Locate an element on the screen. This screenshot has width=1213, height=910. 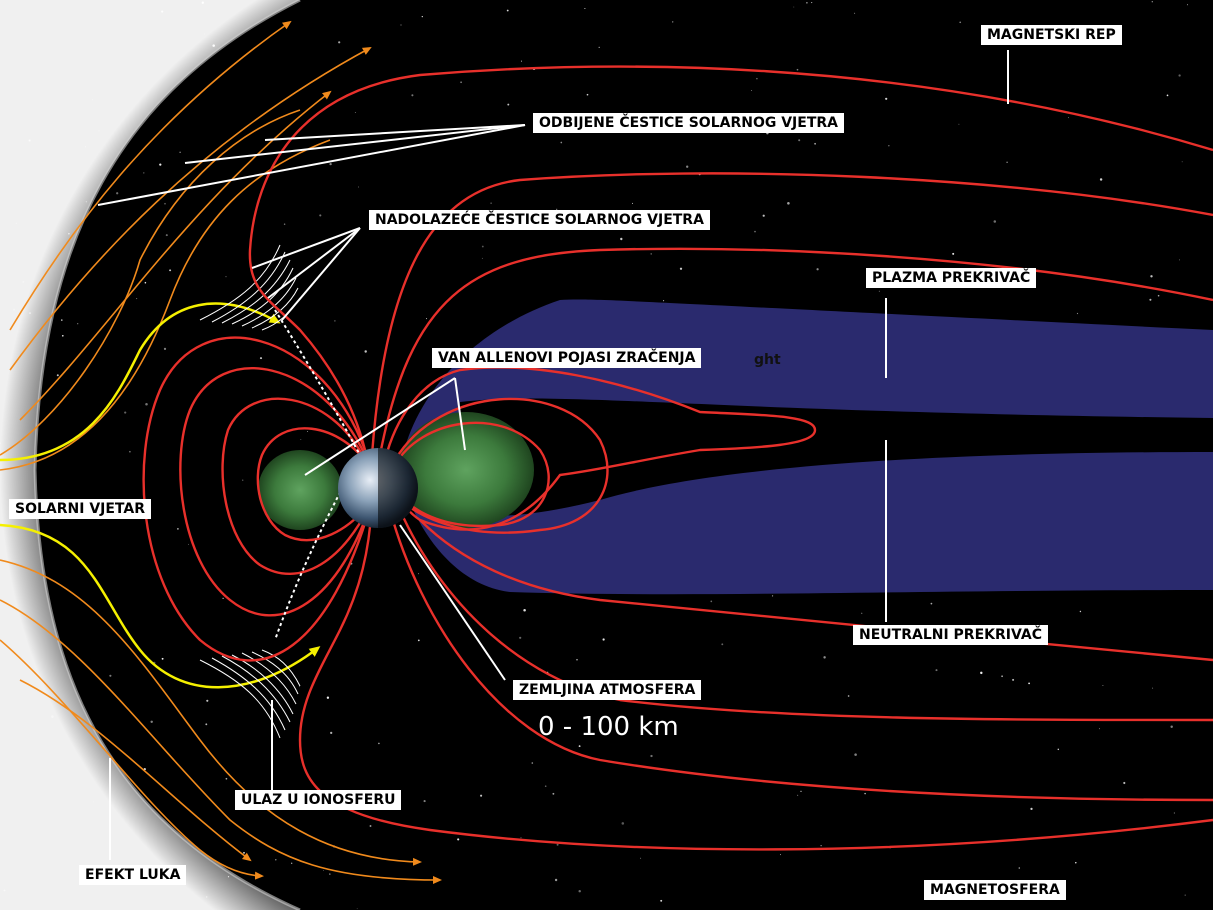
bow-shock-label: EFEKT LUKA is located at coordinates (133, 875).